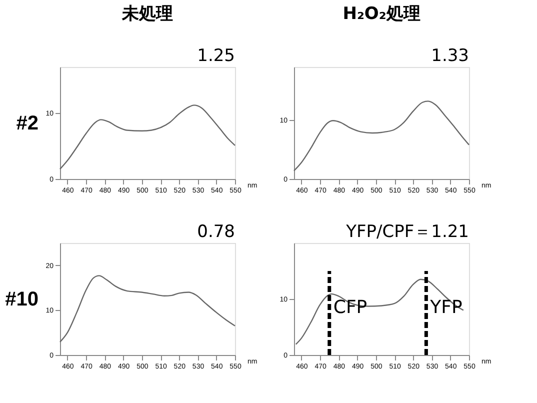 This screenshot has height=403, width=537. Describe the element at coordinates (216, 56) in the screenshot. I see `text: 1.25` at that location.